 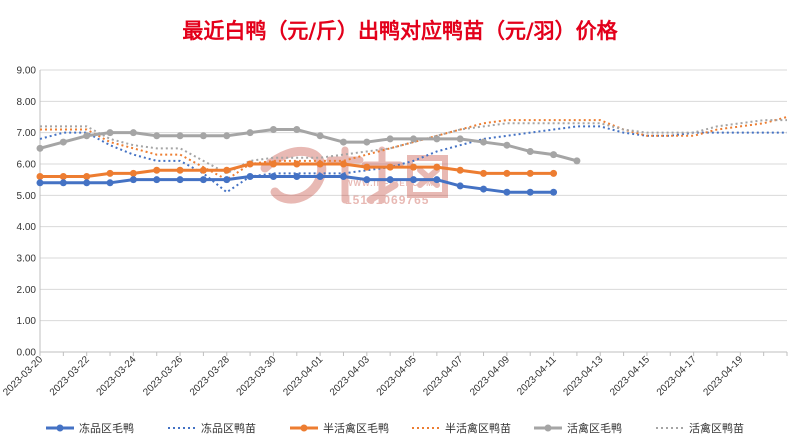 What do you see at coordinates (490, 376) in the screenshot?
I see `x-tick-label: 2023-04-09` at bounding box center [490, 376].